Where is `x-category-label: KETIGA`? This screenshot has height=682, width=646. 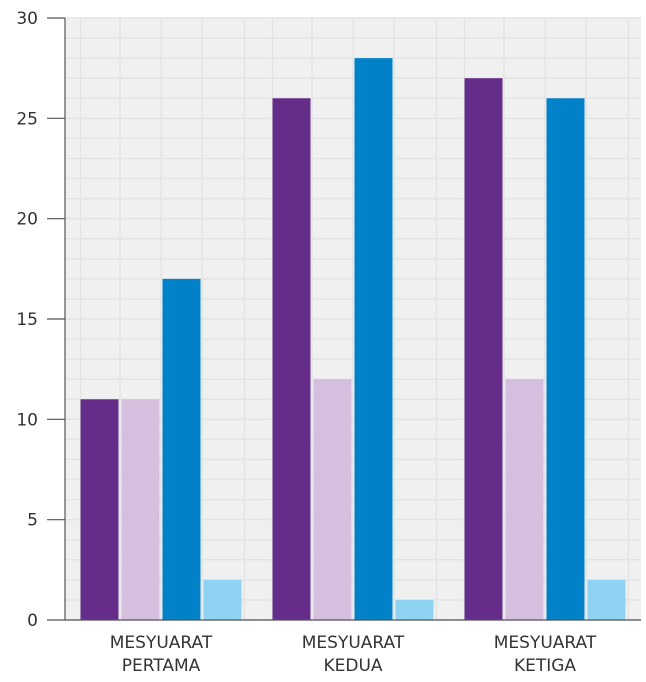 x-category-label: KETIGA is located at coordinates (545, 666).